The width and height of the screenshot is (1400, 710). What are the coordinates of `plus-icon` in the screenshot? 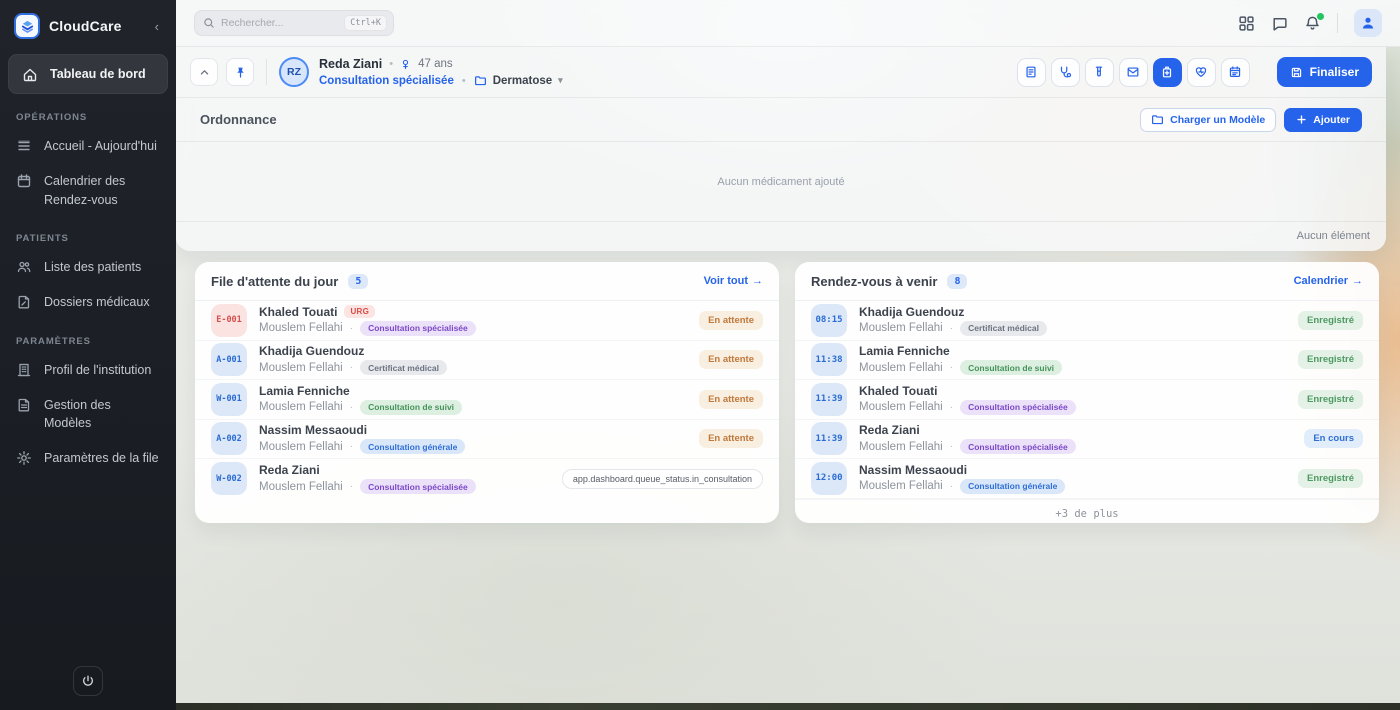 It's located at (1301, 119).